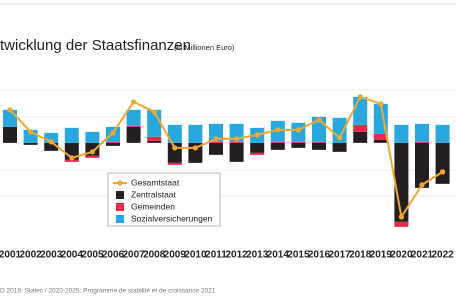 The image size is (456, 304). I want to click on x-tick-label: 2012, so click(236, 255).